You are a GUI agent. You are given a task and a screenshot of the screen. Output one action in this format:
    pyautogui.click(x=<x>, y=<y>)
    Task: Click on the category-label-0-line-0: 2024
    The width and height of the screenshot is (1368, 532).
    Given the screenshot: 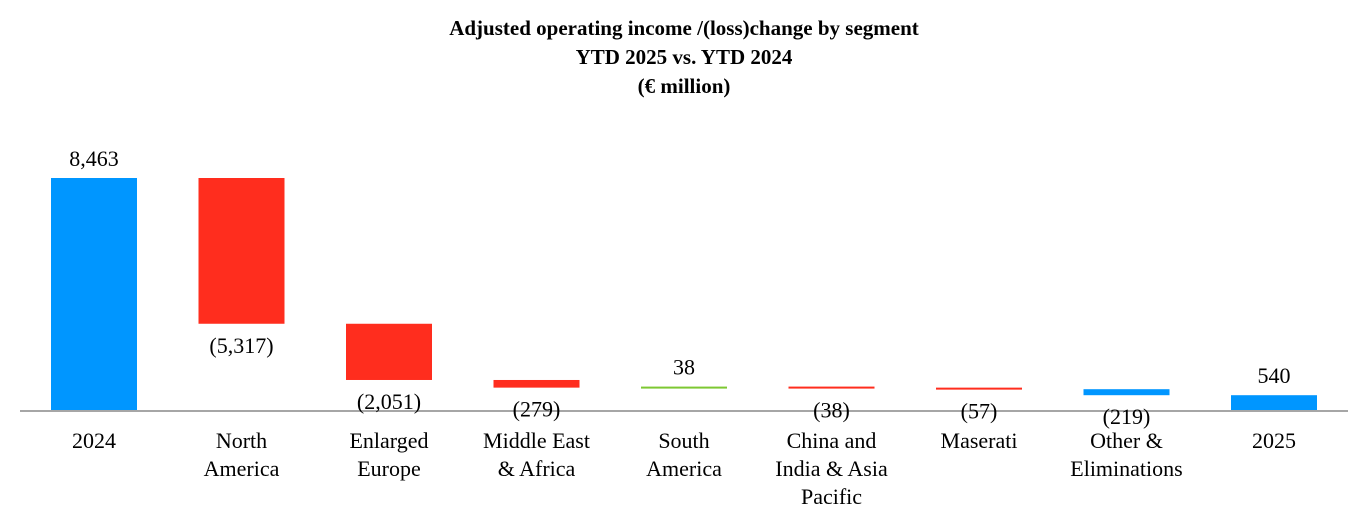 What is the action you would take?
    pyautogui.click(x=94, y=440)
    